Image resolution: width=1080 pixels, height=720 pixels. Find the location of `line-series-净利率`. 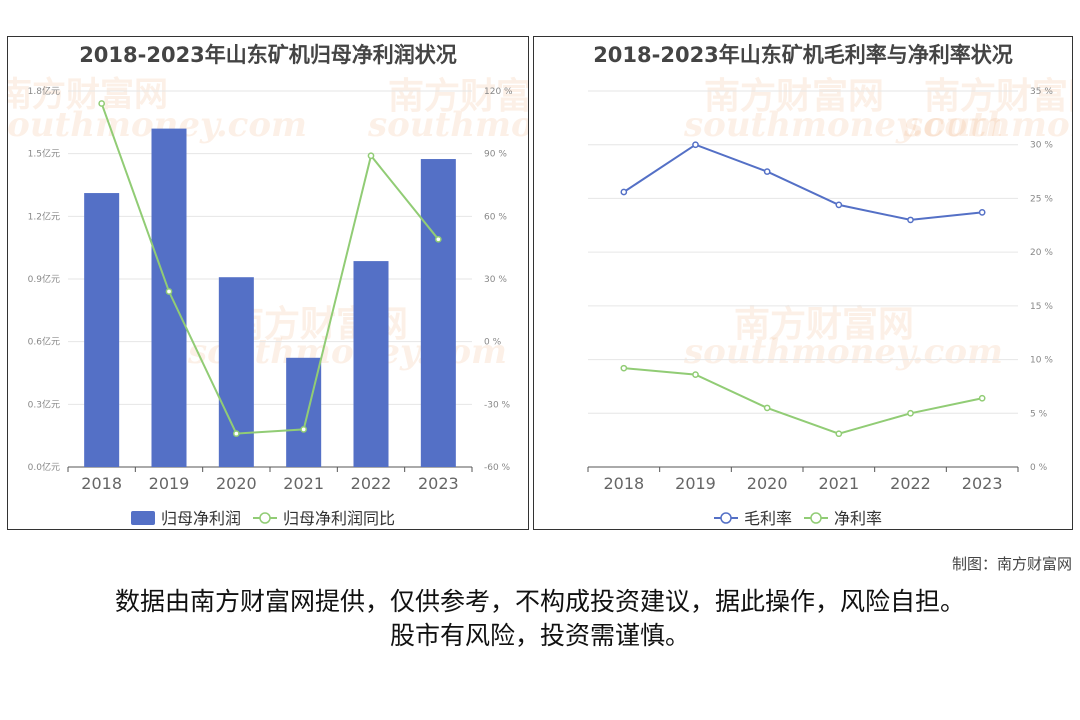

line-series-净利率 is located at coordinates (803, 401).